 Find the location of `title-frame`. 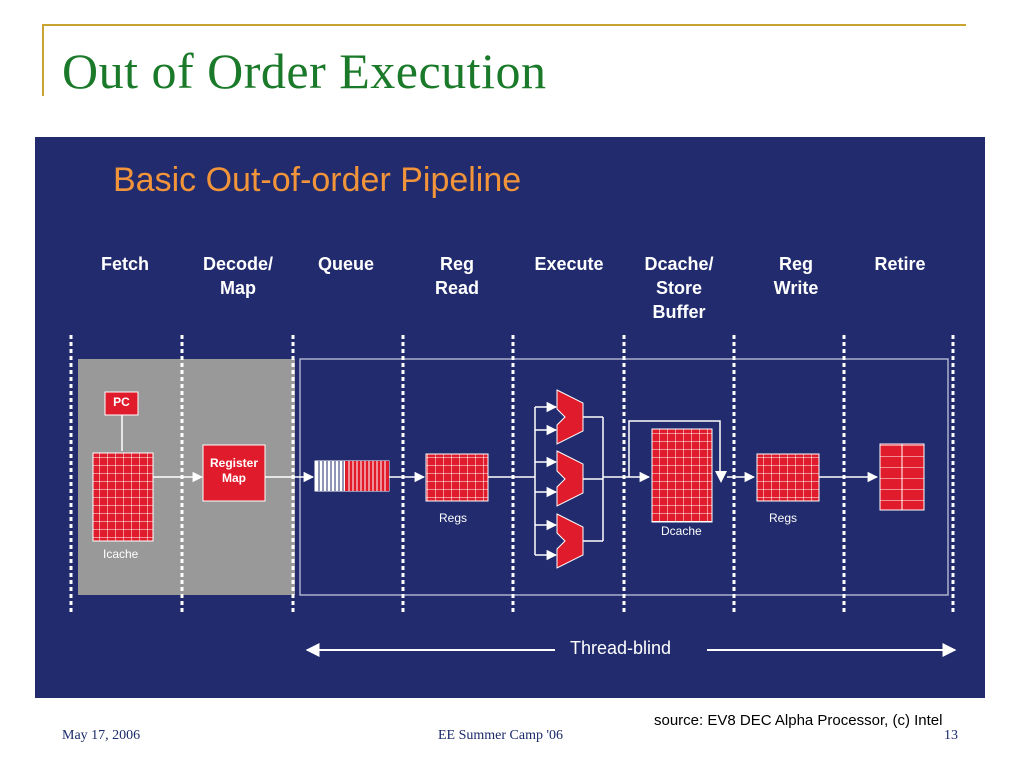

title-frame is located at coordinates (504, 60).